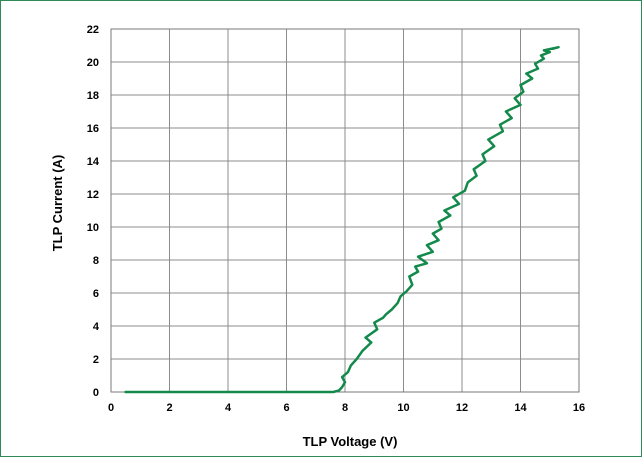  I want to click on y-tick-label: 16, so click(93, 129).